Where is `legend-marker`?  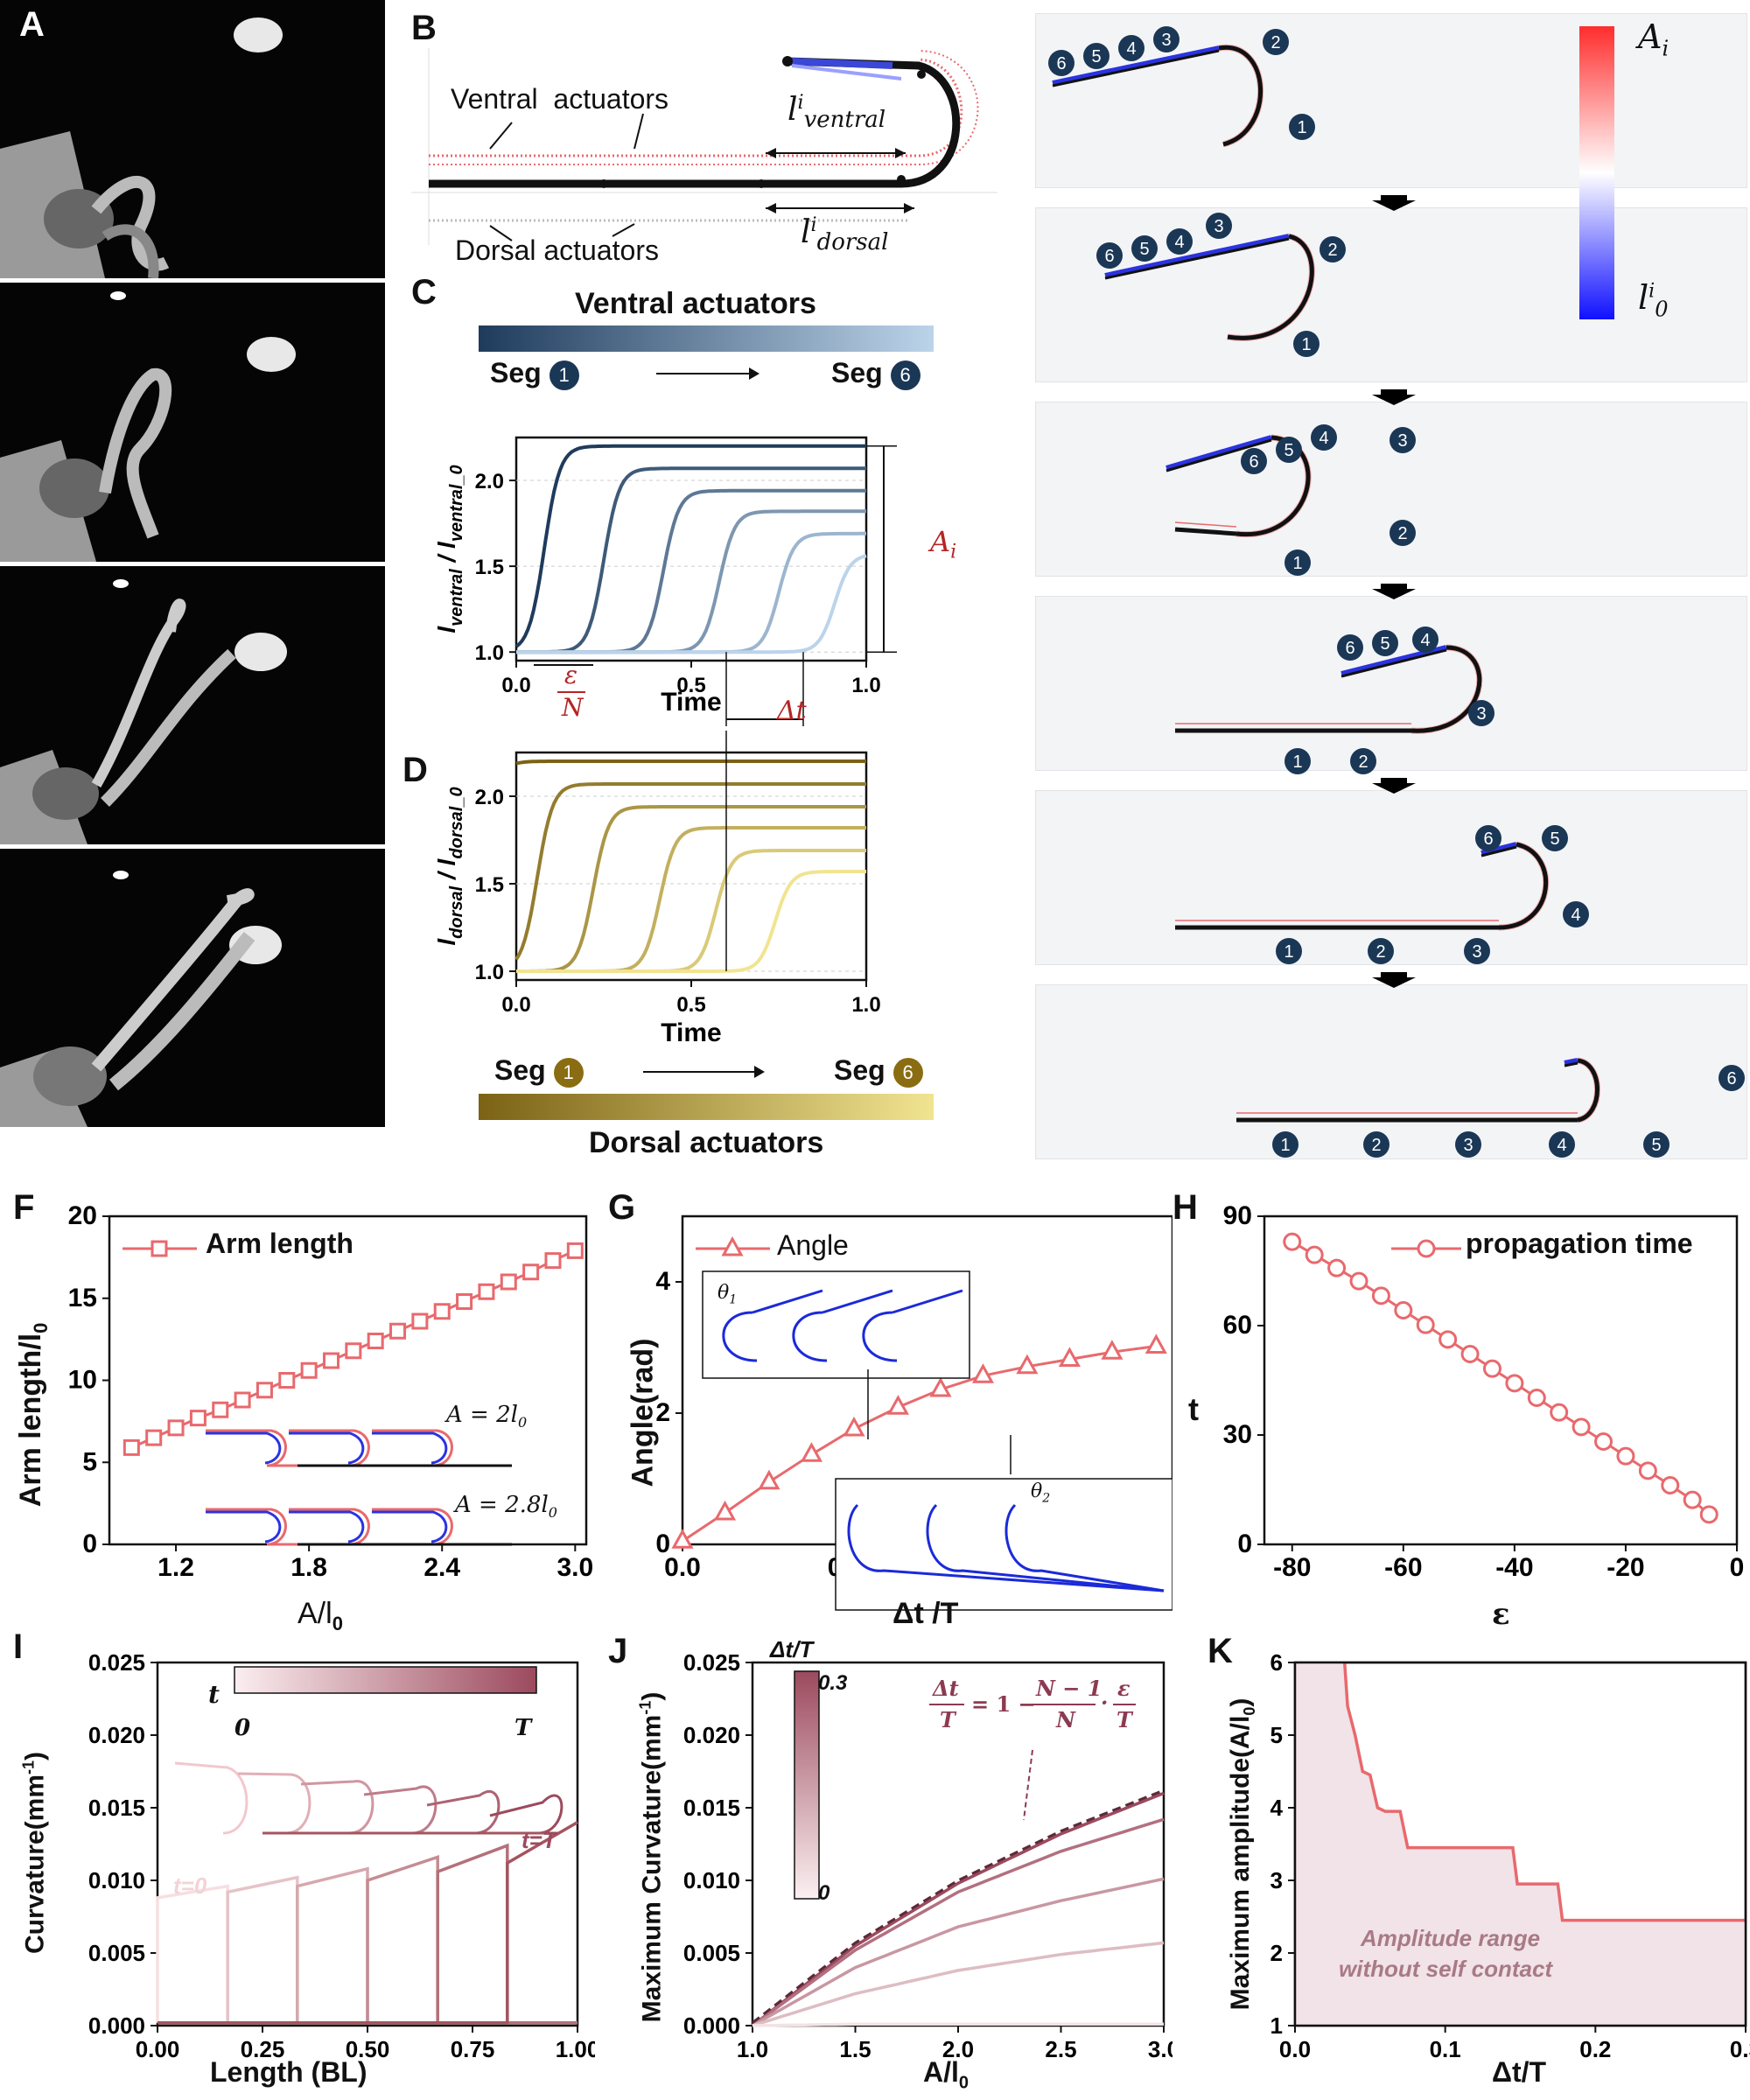
legend-marker is located at coordinates (732, 1246).